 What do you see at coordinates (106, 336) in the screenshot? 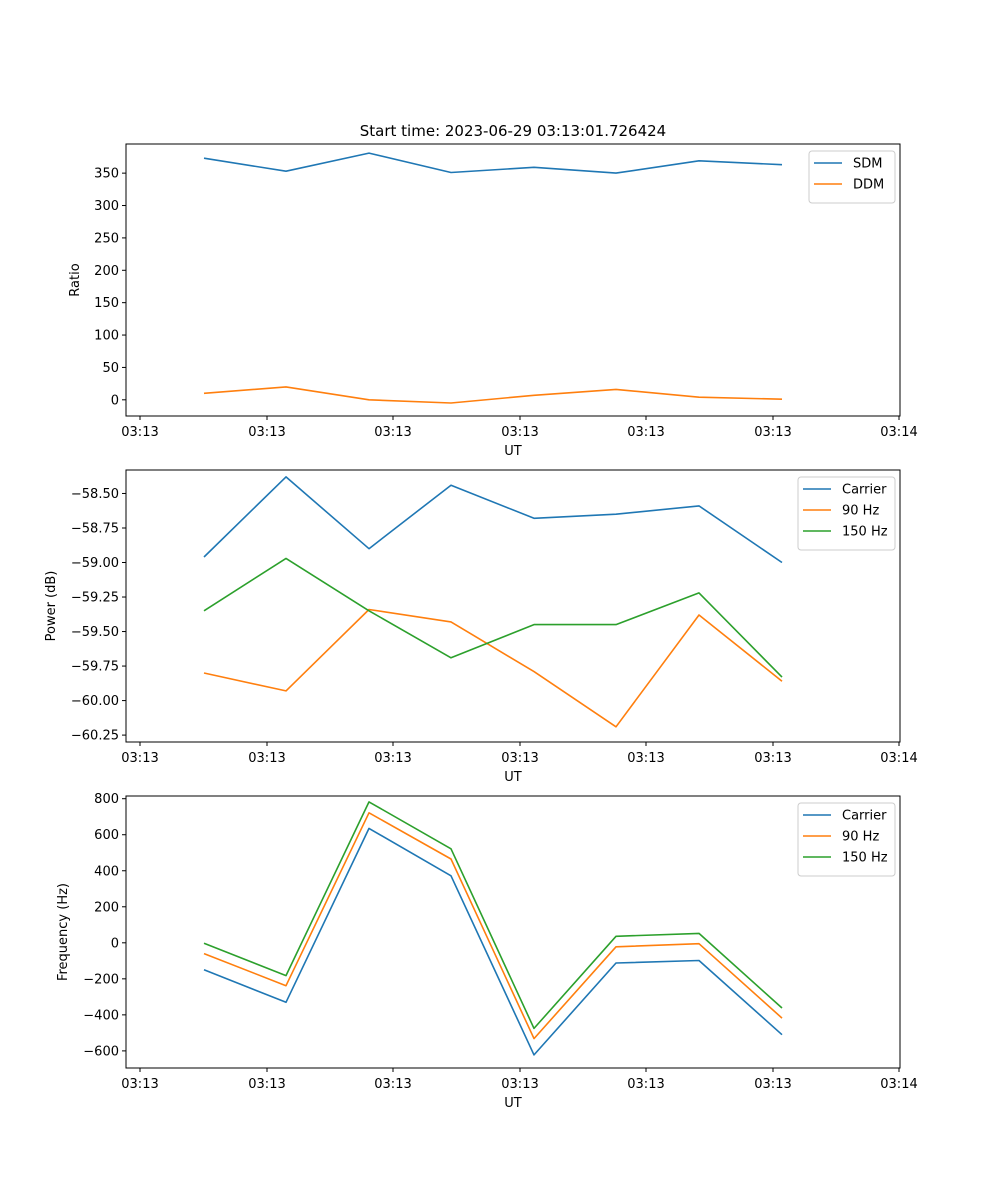
I see `y-tick-label: 100` at bounding box center [106, 336].